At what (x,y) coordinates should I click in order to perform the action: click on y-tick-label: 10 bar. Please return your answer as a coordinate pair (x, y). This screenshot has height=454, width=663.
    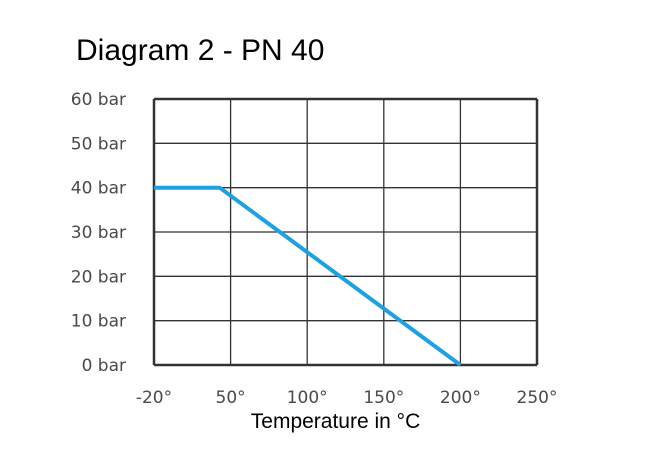
    Looking at the image, I should click on (98, 322).